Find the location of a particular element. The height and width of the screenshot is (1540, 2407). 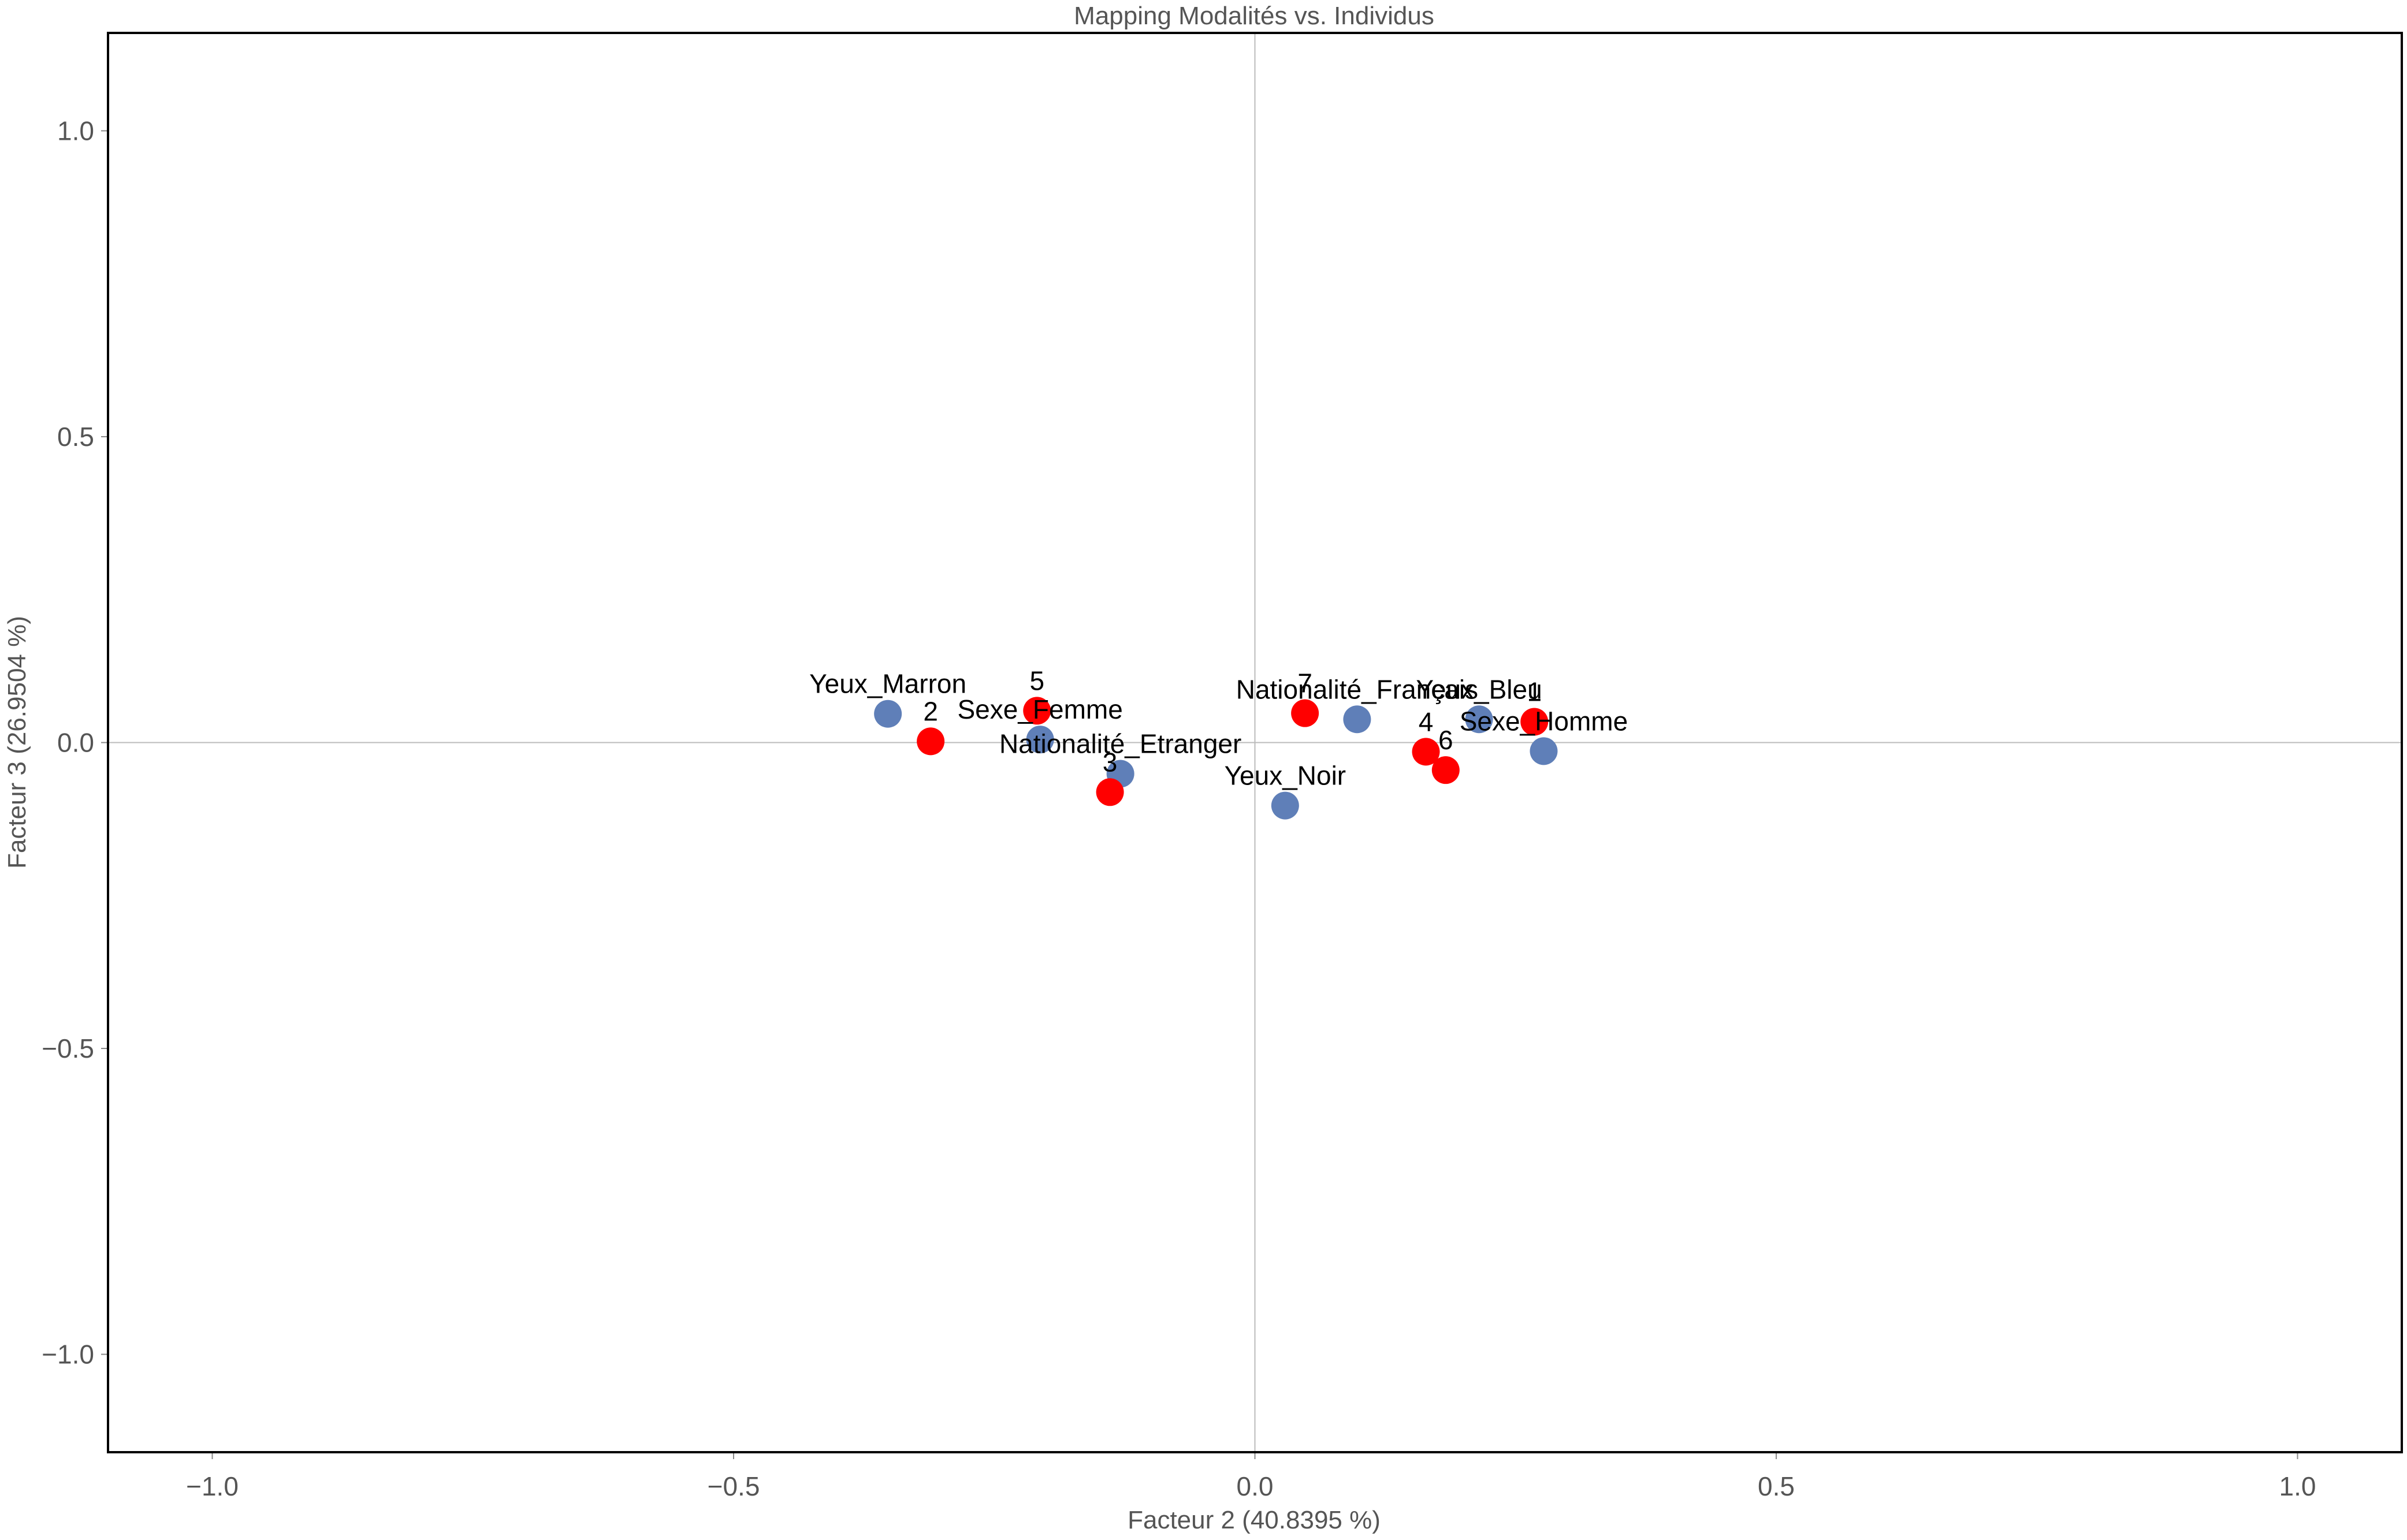

individual-label: 2 is located at coordinates (930, 711).